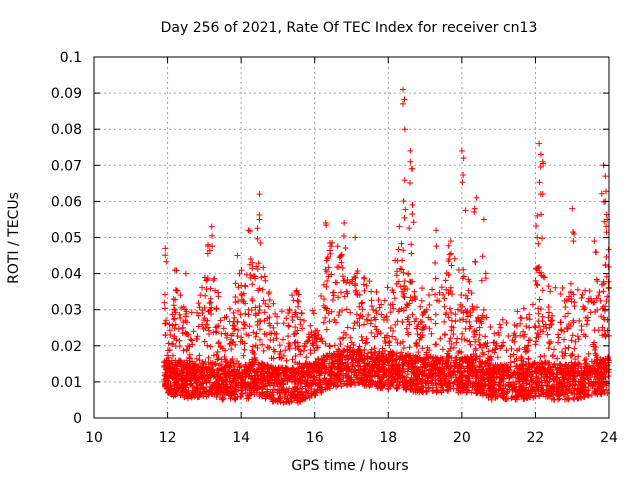  What do you see at coordinates (66, 347) in the screenshot?
I see `y-tick-label: 0.02` at bounding box center [66, 347].